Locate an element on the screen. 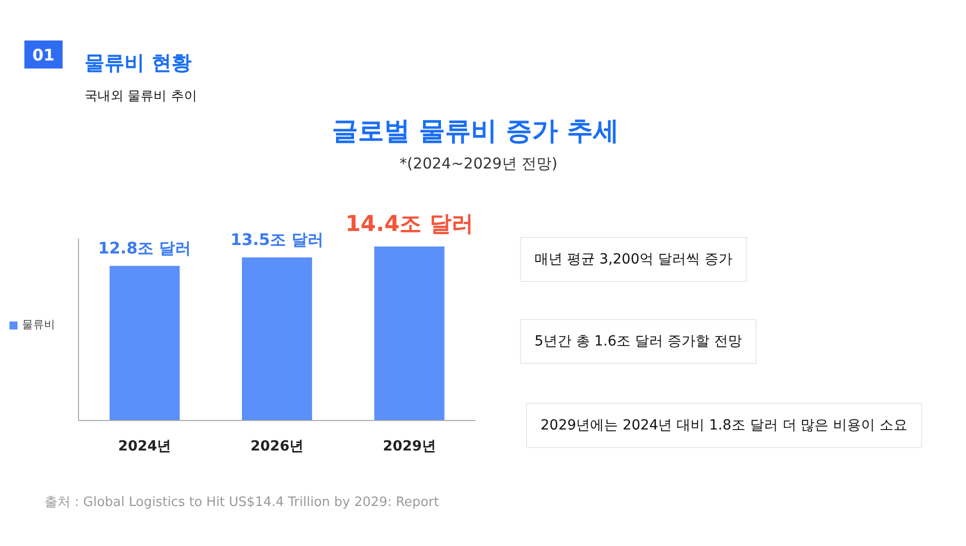  x-tick-label: 2024년 is located at coordinates (145, 446).